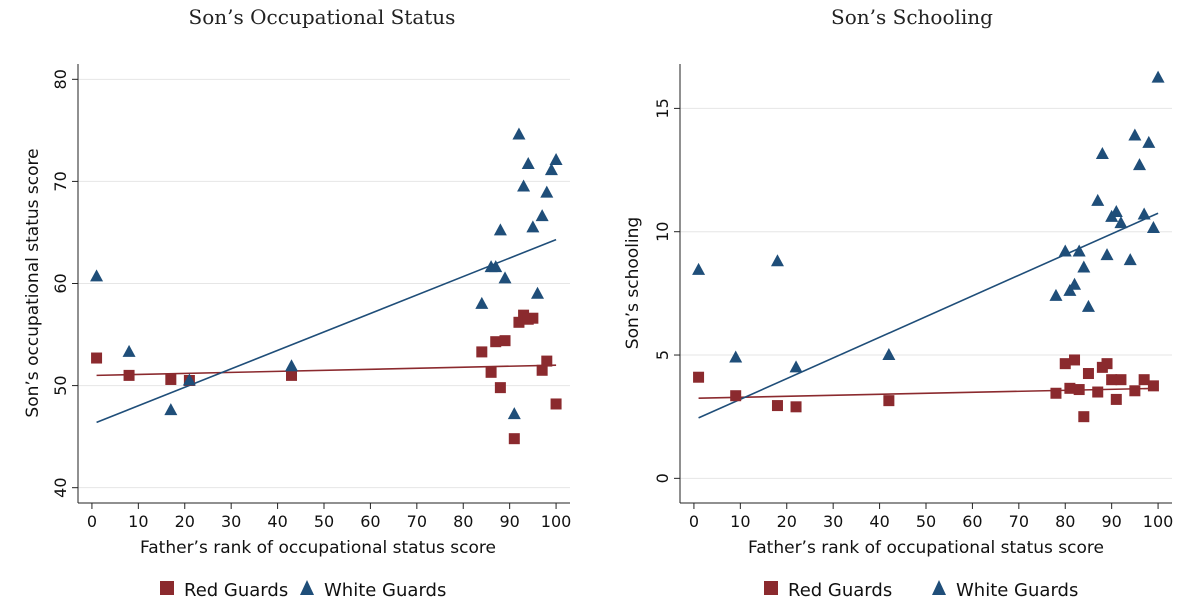 The height and width of the screenshot is (610, 1200). Describe the element at coordinates (326, 331) in the screenshot. I see `panel-1-fit-lines` at that location.